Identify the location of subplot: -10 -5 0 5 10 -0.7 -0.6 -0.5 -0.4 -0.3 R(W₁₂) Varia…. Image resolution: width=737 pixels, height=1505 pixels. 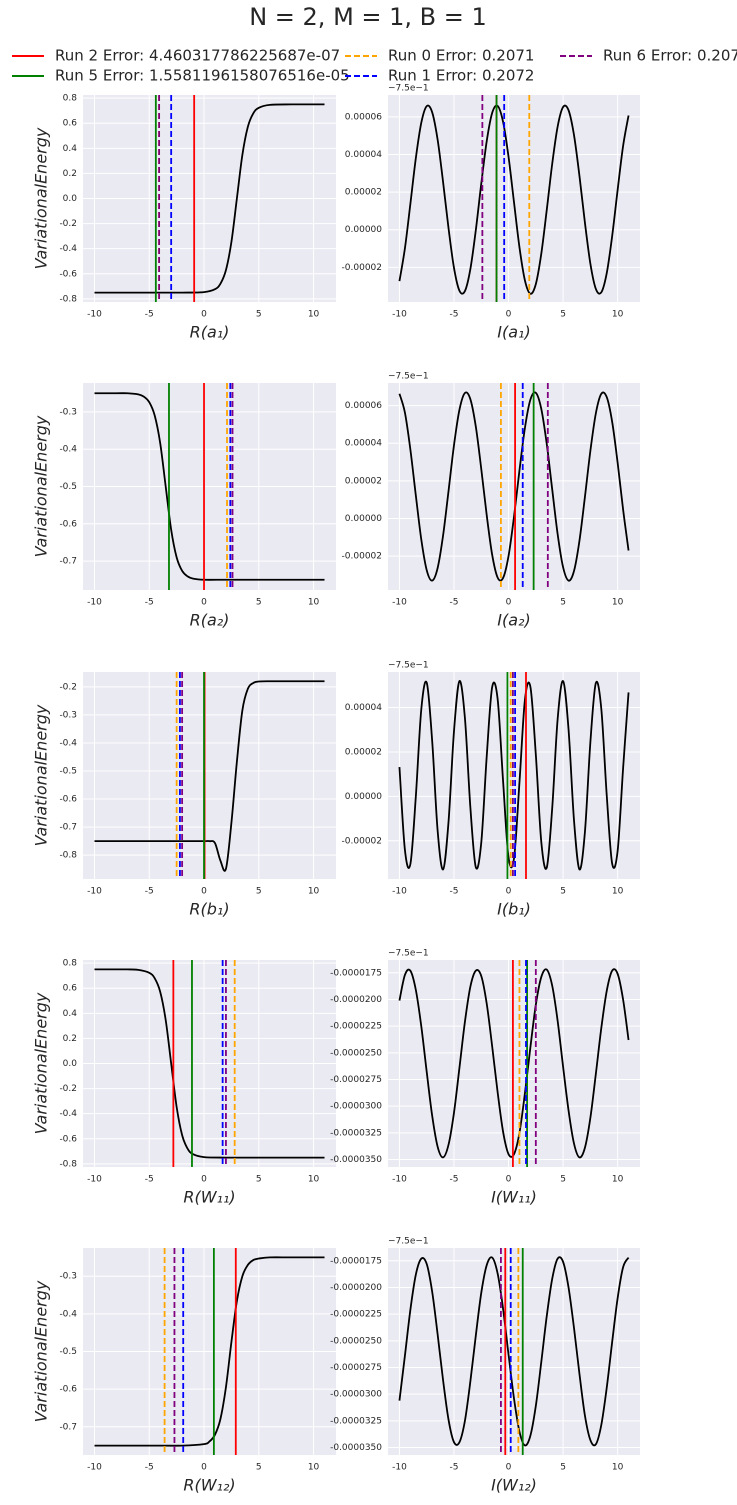
(184, 1371).